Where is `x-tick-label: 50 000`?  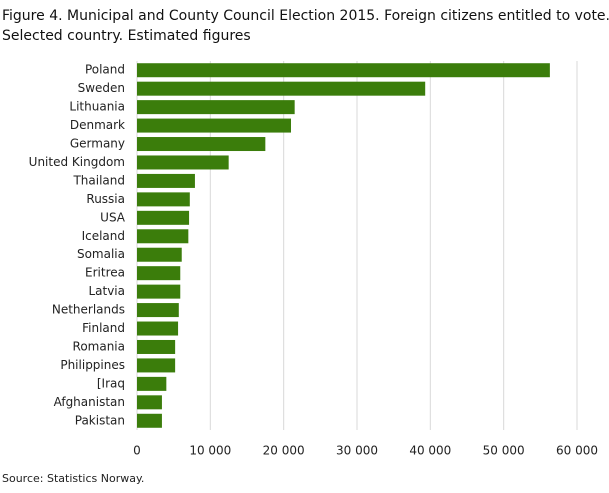 x-tick-label: 50 000 is located at coordinates (504, 451).